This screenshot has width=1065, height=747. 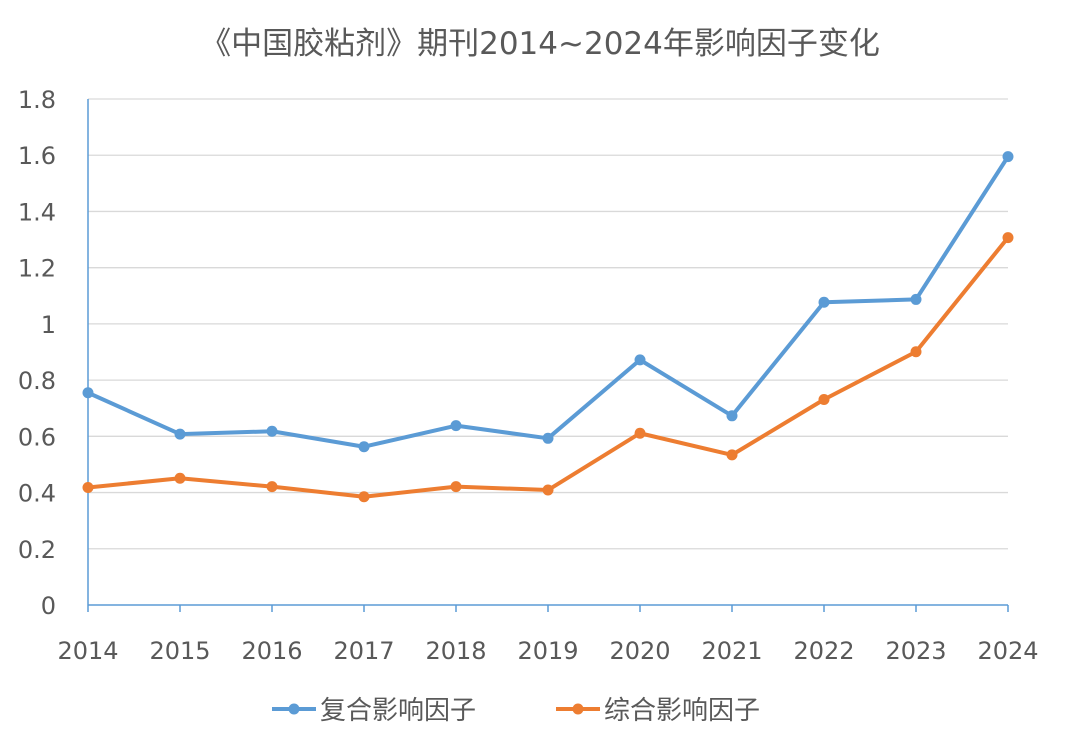 What do you see at coordinates (455, 651) in the screenshot?
I see `x-tick-label: 2018` at bounding box center [455, 651].